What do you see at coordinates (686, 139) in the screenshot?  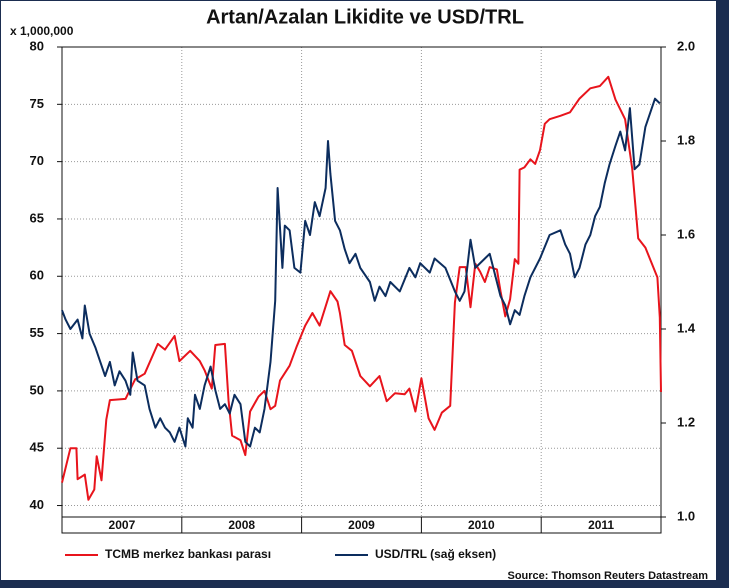 I see `y2-tick-label: 1.8` at bounding box center [686, 139].